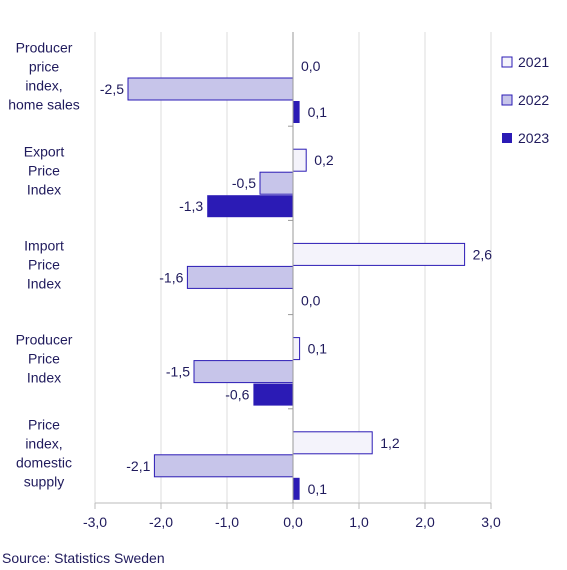  I want to click on category-label: Import Price Index, so click(44, 265).